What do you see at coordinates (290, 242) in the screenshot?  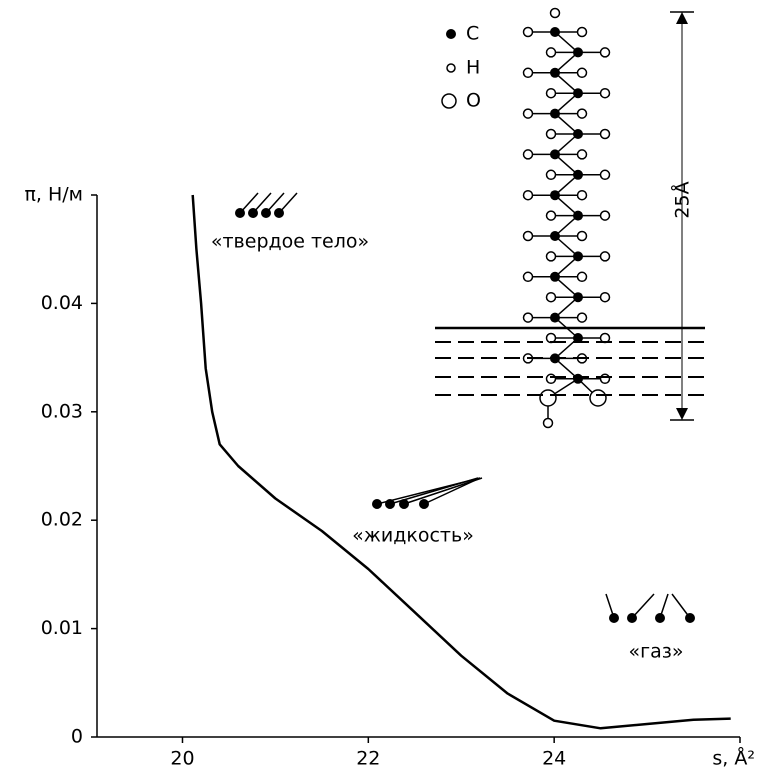 I see `annotation: «твердое тело»` at bounding box center [290, 242].